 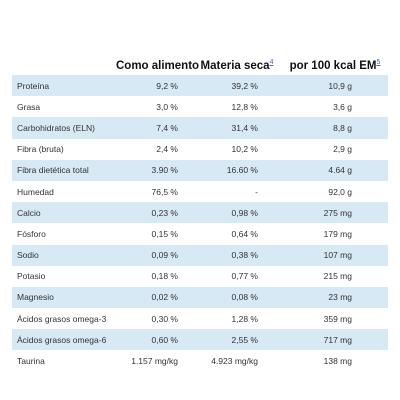 What do you see at coordinates (64, 297) in the screenshot?
I see `nutrient-label: Magnesio` at bounding box center [64, 297].